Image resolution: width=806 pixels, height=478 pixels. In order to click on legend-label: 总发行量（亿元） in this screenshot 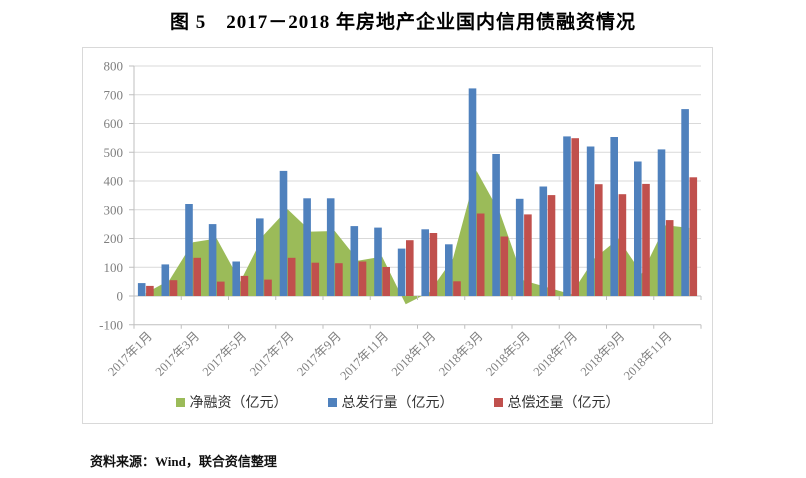, I will do `click(397, 403)`.